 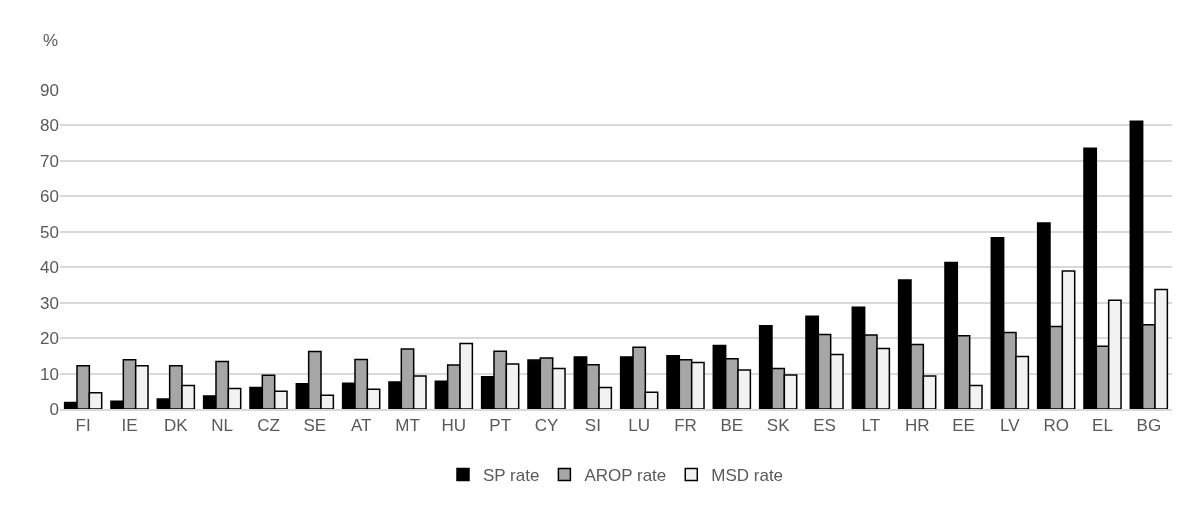 What do you see at coordinates (685, 426) in the screenshot?
I see `x-tick-label: FR` at bounding box center [685, 426].